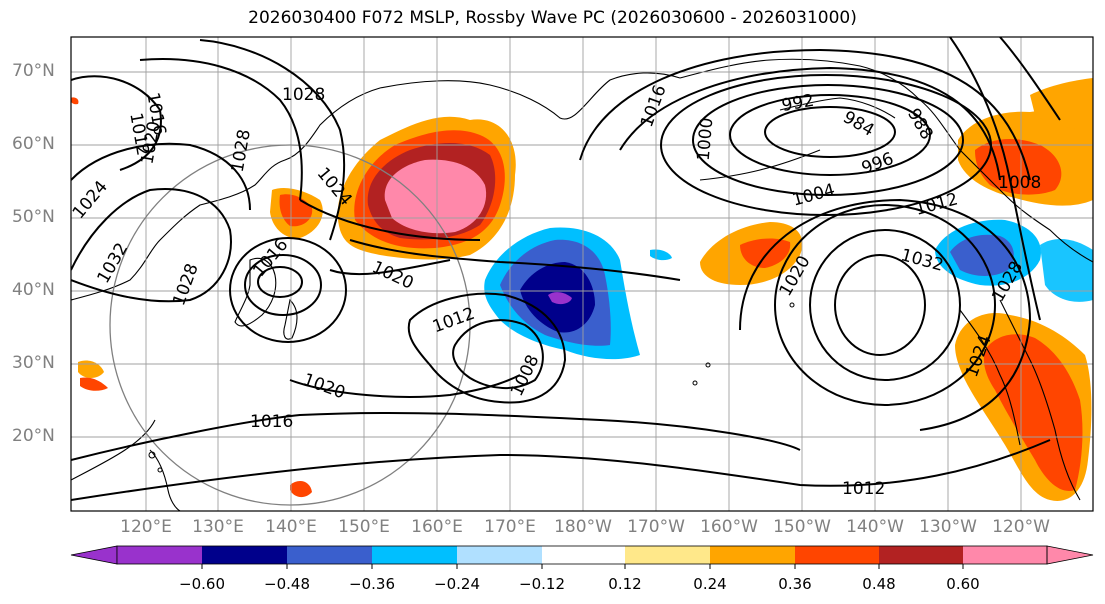 The image size is (1105, 604). Describe the element at coordinates (710, 584) in the screenshot. I see `colorbar-tick-label: 0.24` at that location.